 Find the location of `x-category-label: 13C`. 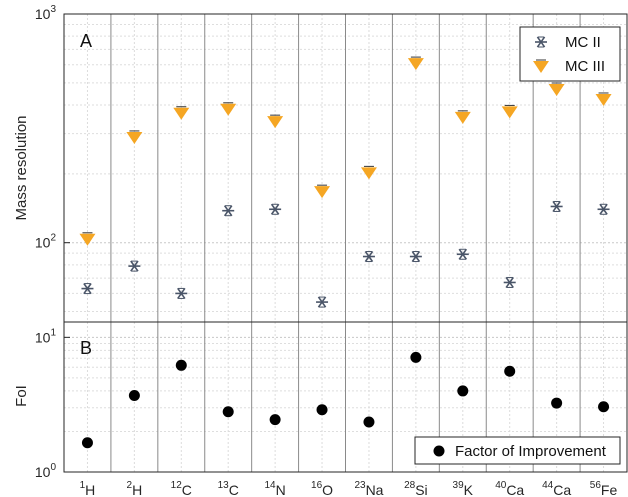

x-category-label: 13C is located at coordinates (228, 488).